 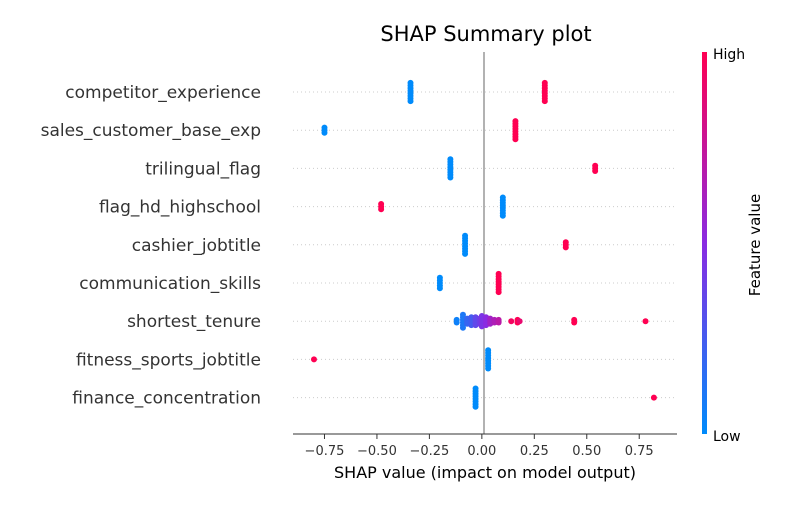 What do you see at coordinates (486, 34) in the screenshot?
I see `chart-title: SHAP Summary plot` at bounding box center [486, 34].